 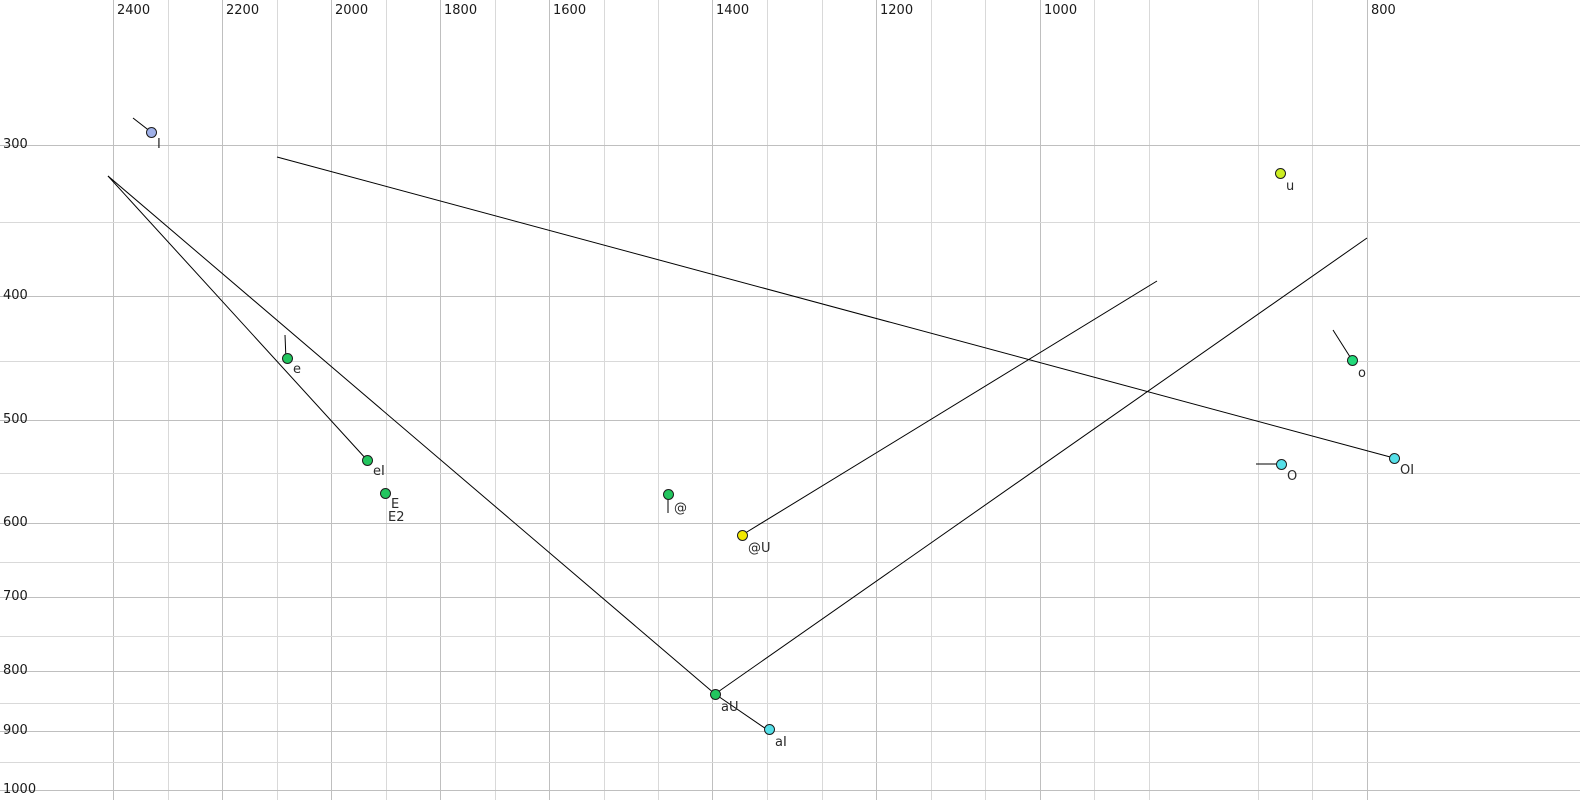 What do you see at coordinates (668, 494) in the screenshot?
I see `data-point-marker-@` at bounding box center [668, 494].